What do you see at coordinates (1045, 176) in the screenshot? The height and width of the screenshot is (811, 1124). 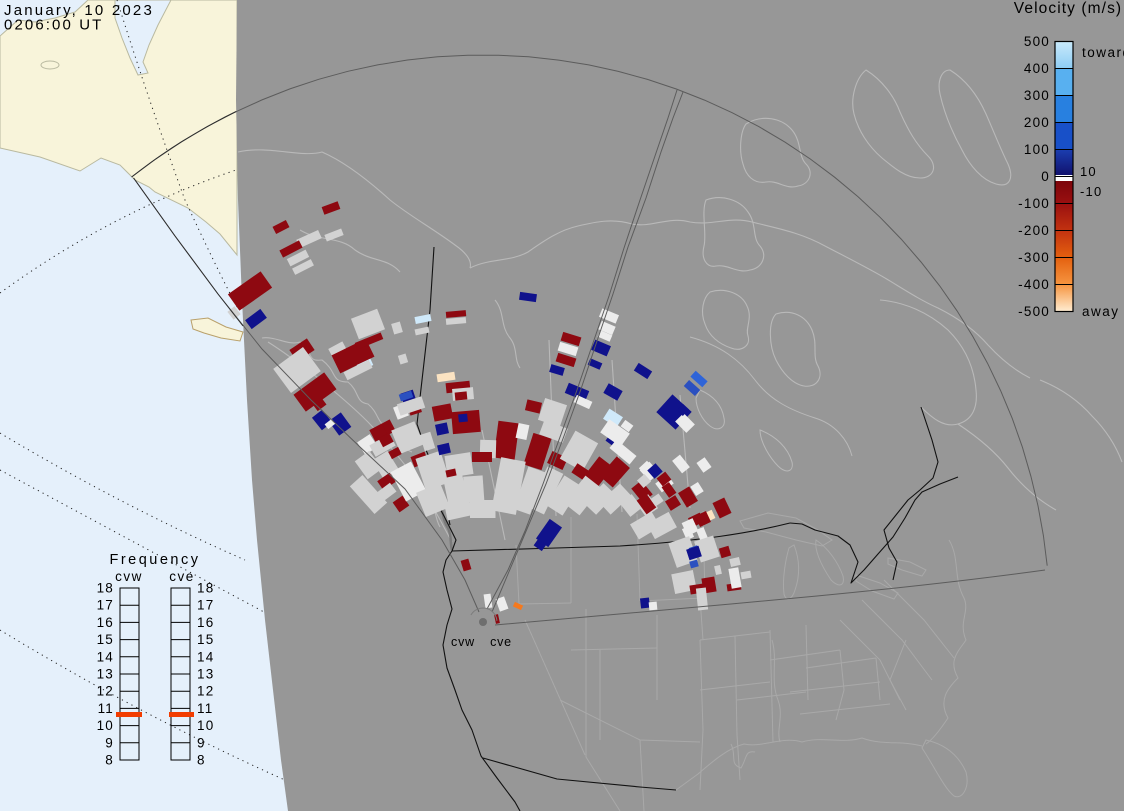 I see `svg-text: 0` at bounding box center [1045, 176].